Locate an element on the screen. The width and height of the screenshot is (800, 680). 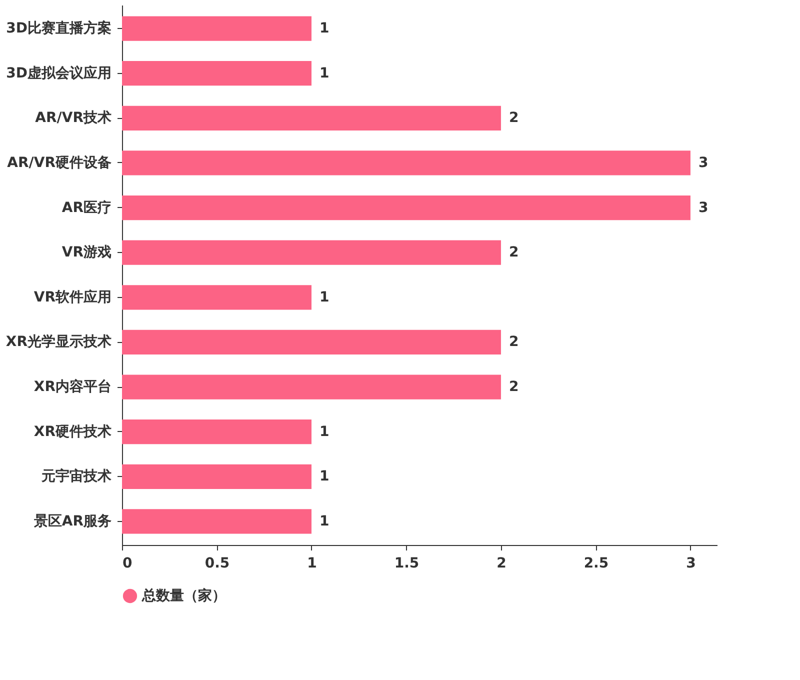
y-tick-label: 元宇宙技术 is located at coordinates (76, 476).